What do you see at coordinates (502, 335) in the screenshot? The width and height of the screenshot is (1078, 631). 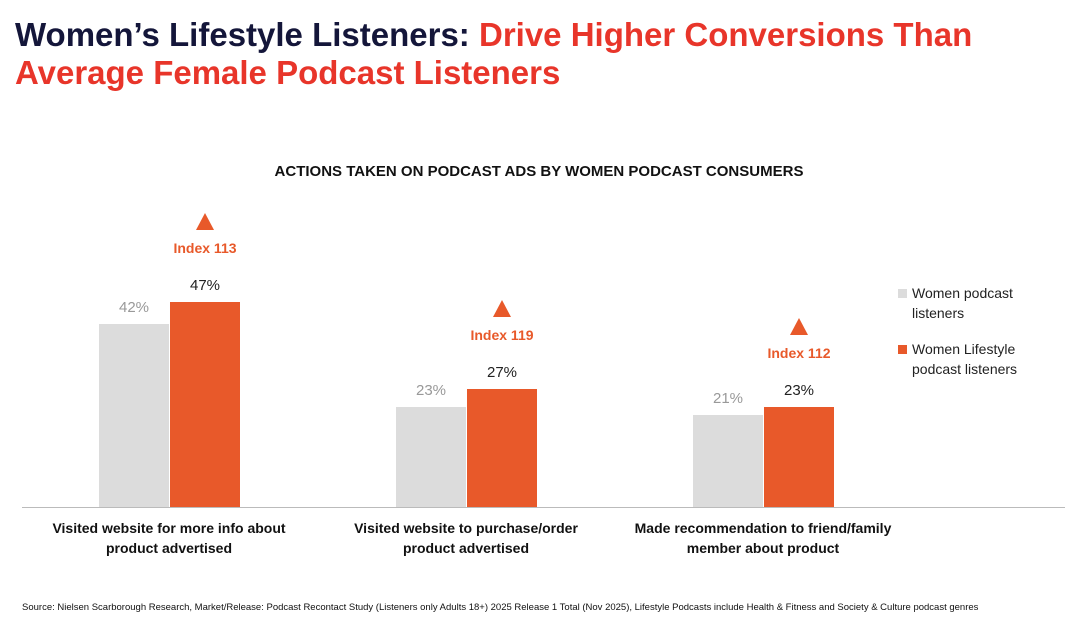 I see `annotation: Index 119` at bounding box center [502, 335].